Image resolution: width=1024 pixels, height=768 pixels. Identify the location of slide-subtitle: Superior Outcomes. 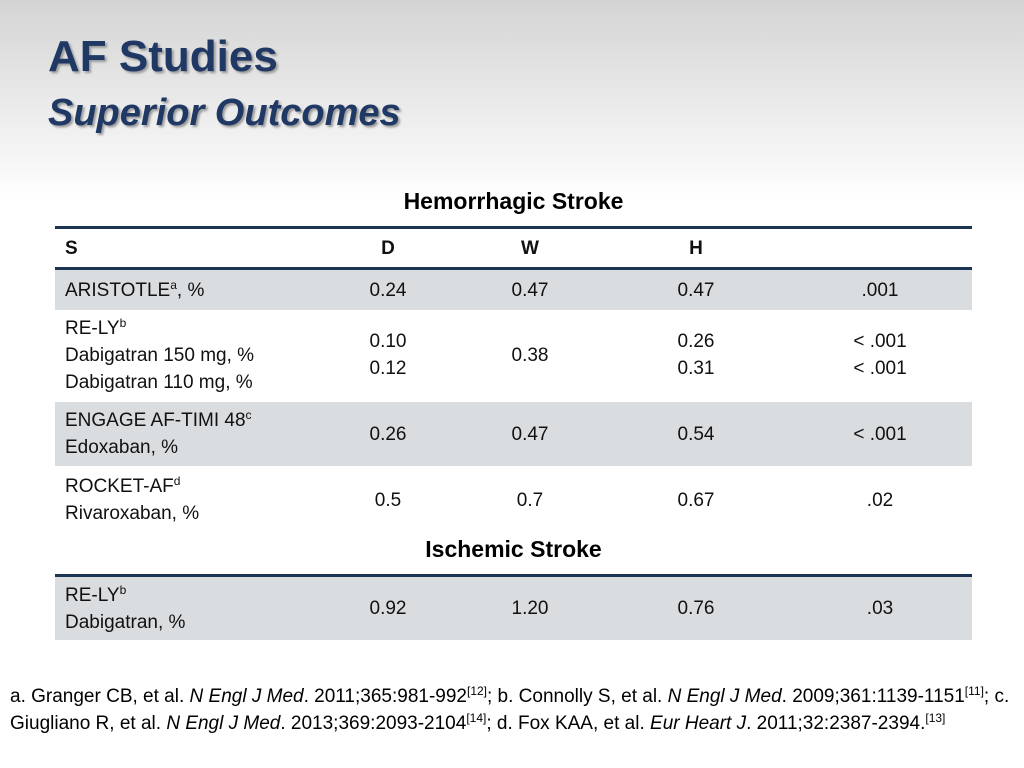
(224, 113).